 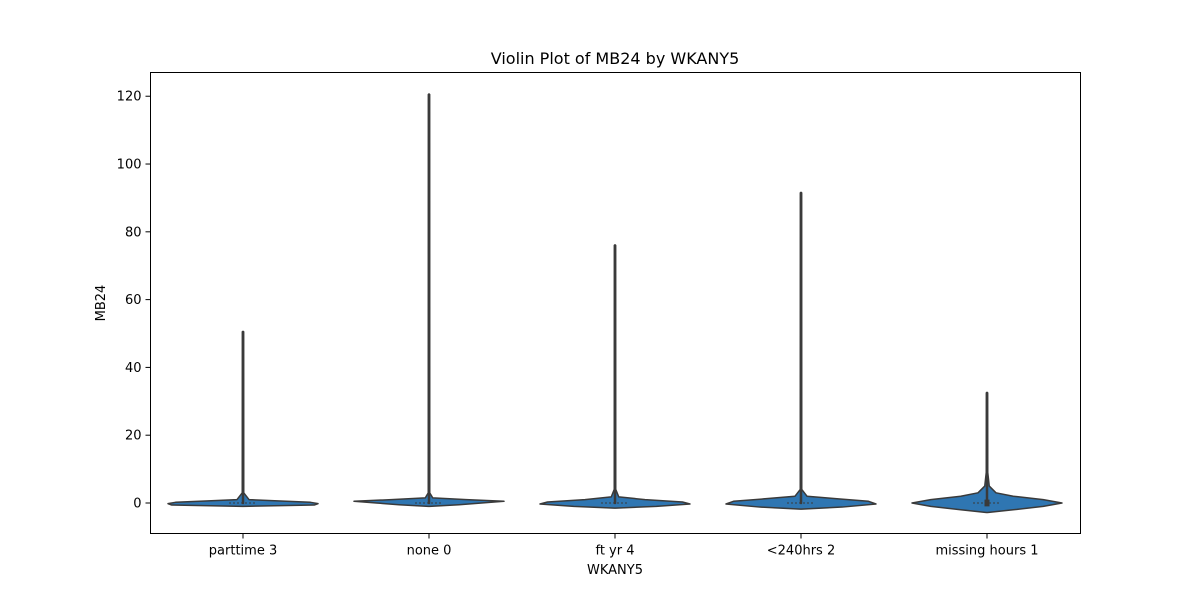 I want to click on chart-title: Violin Plot of MB24 by WKANY5, so click(x=615, y=58).